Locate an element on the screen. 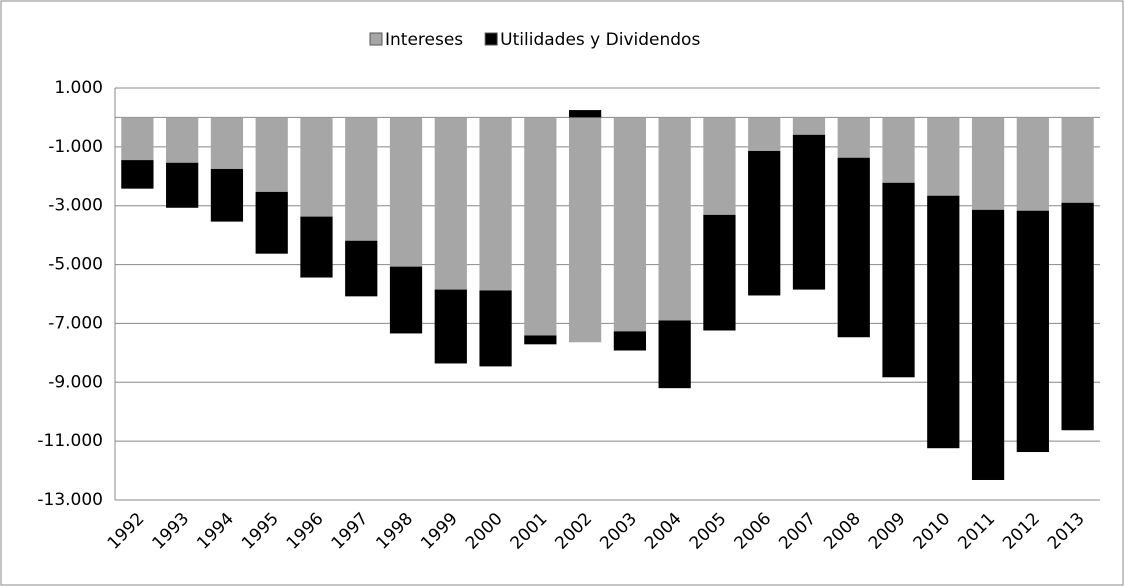 The image size is (1125, 587). y-tick-label: -3.000 is located at coordinates (75, 206).